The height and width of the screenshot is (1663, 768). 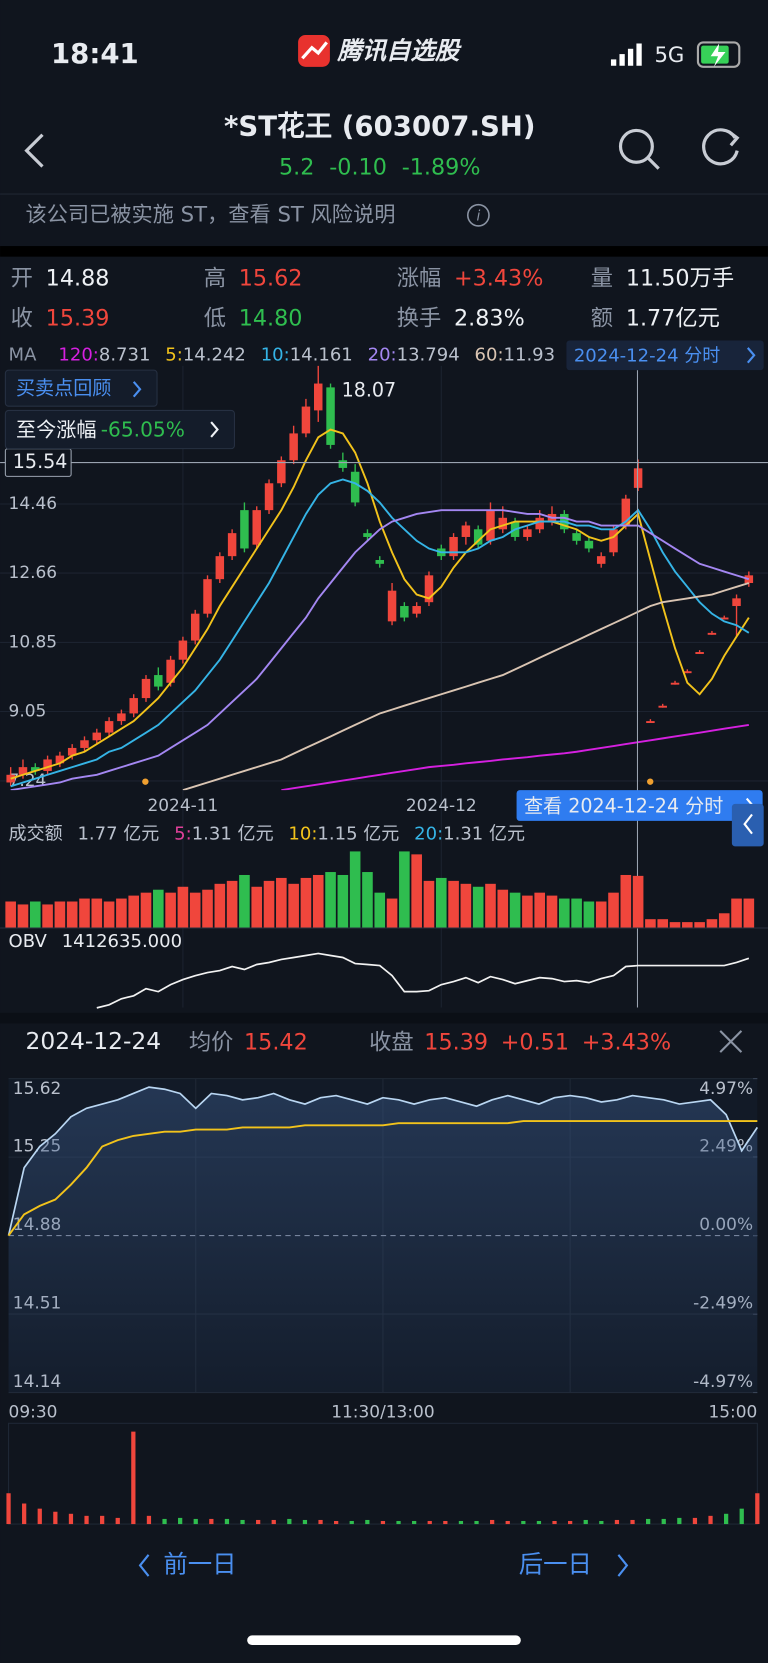 I want to click on price: 5.2, so click(x=296, y=167).